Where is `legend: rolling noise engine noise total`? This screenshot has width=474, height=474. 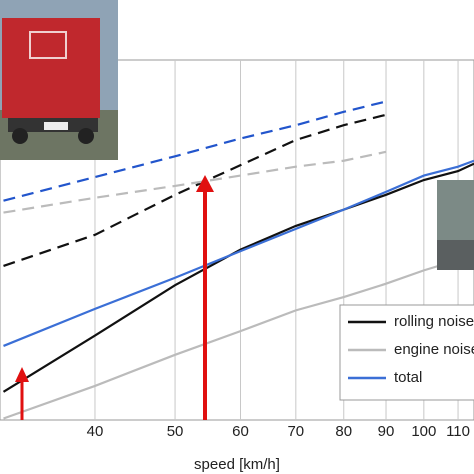
legend: rolling noise engine noise total is located at coordinates (411, 349).